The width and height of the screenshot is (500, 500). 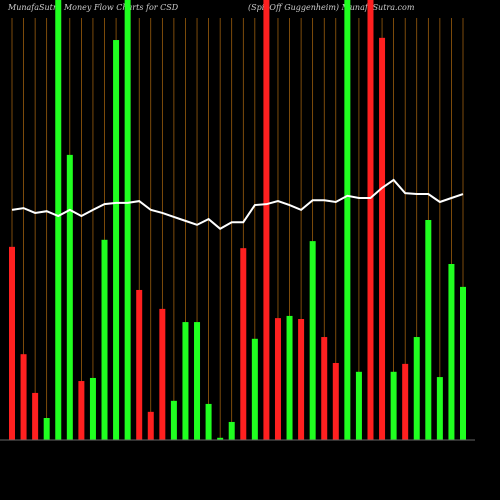 I want to click on line, so click(x=237, y=204).